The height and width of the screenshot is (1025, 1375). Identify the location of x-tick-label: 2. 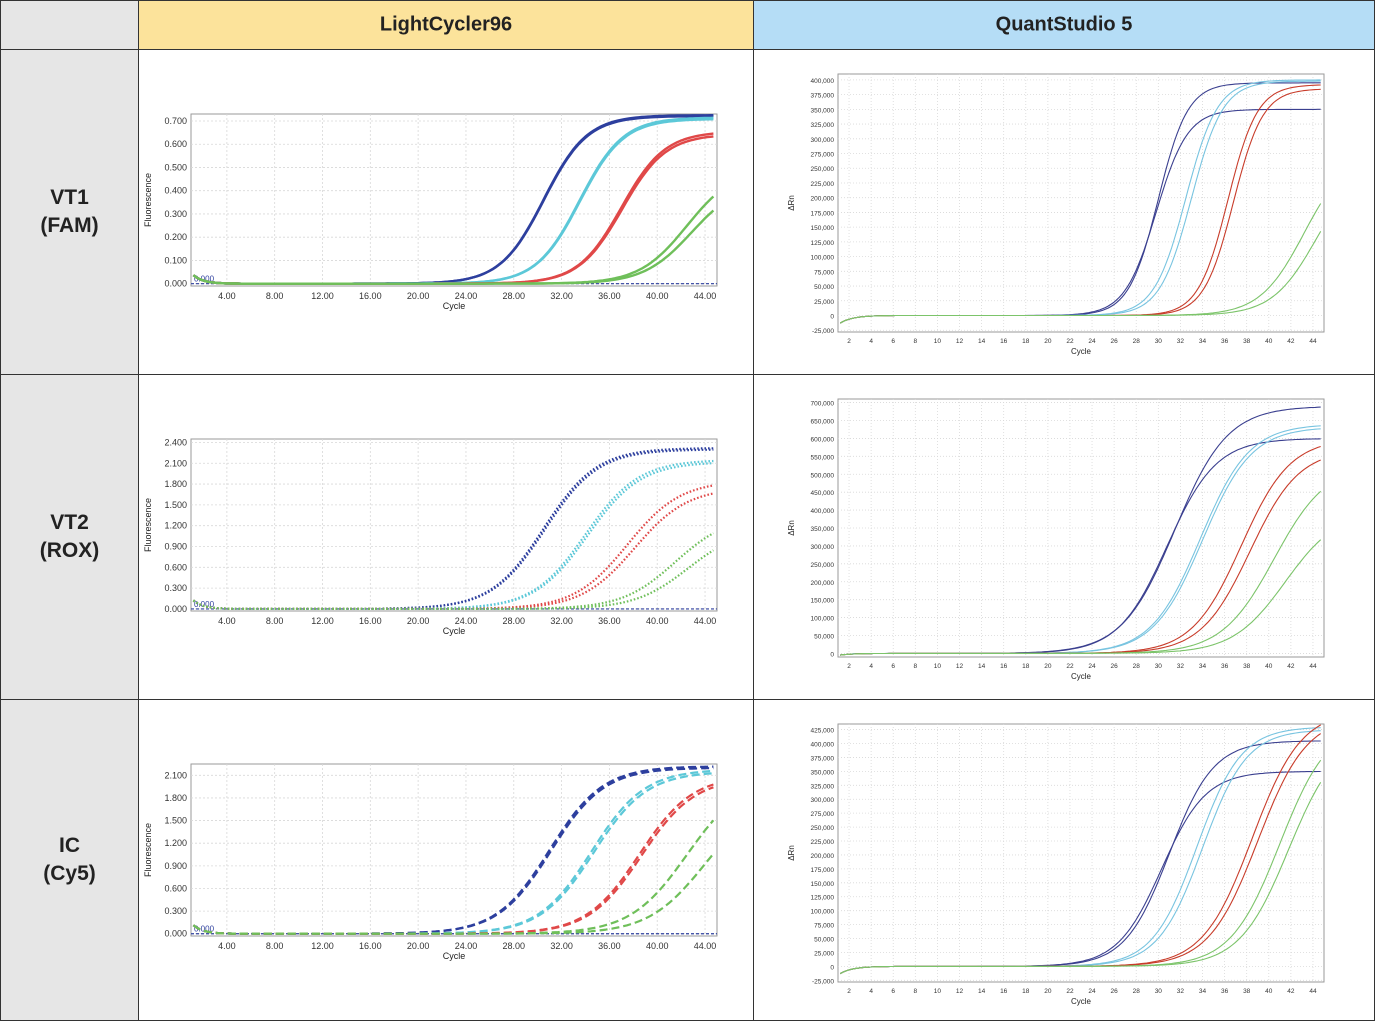
(849, 991).